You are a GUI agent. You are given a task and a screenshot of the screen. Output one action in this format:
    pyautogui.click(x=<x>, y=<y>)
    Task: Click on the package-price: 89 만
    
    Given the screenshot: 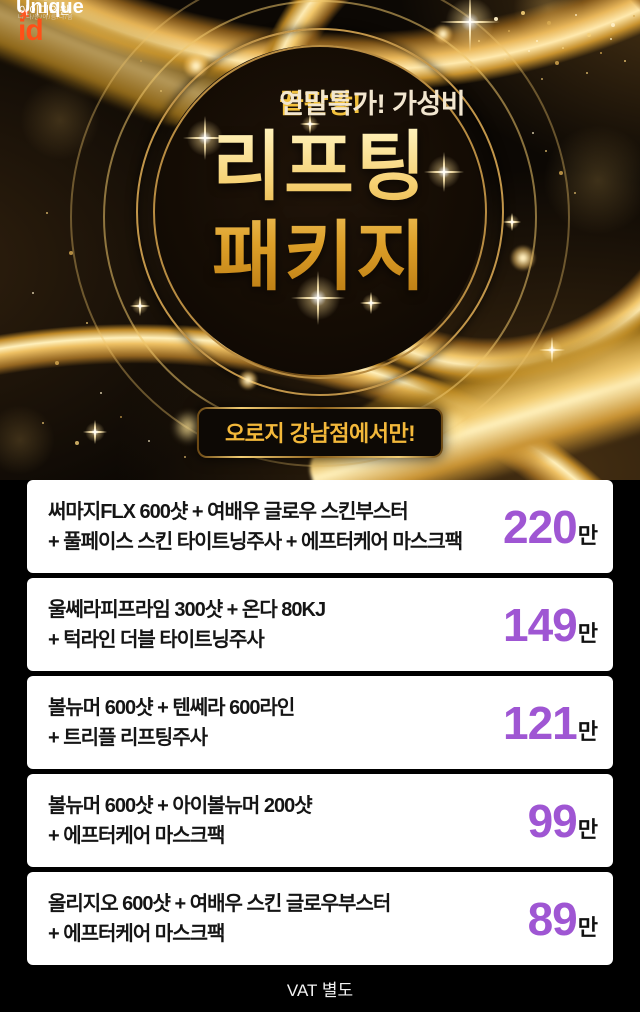 What is the action you would take?
    pyautogui.click(x=562, y=918)
    